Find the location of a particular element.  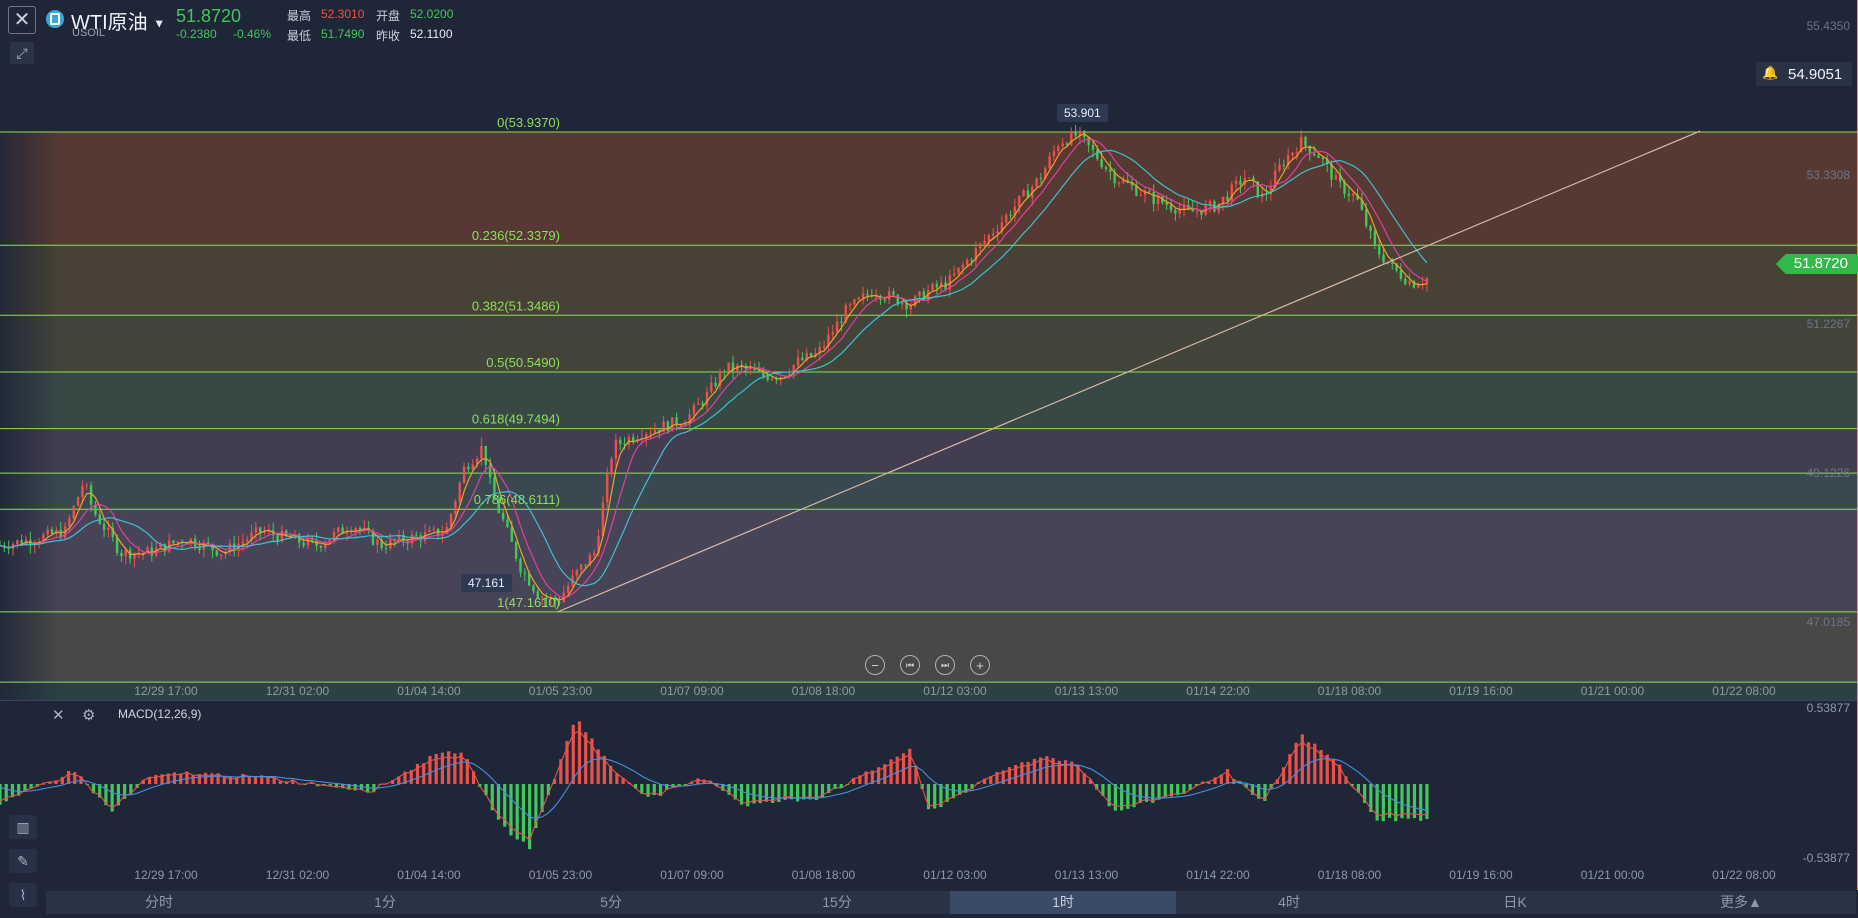

tab-1h: 1时 is located at coordinates (1063, 902).